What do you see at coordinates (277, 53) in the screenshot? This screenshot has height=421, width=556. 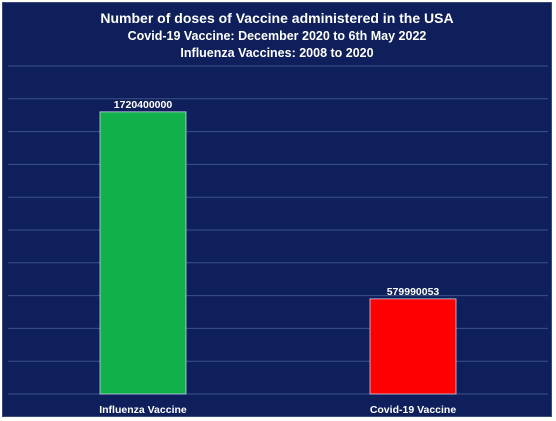 I see `chart-subtitle-2: Influenza Vaccines: 2008 to 2020` at bounding box center [277, 53].